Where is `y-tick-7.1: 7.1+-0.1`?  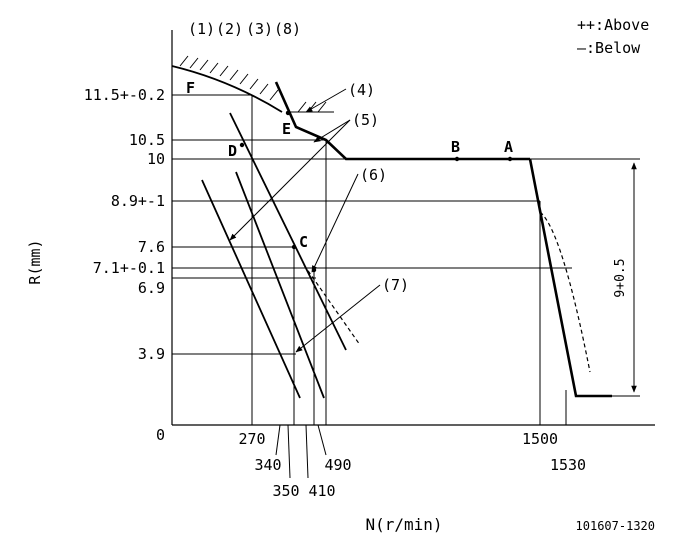 y-tick-7.1: 7.1+-0.1 is located at coordinates (129, 268).